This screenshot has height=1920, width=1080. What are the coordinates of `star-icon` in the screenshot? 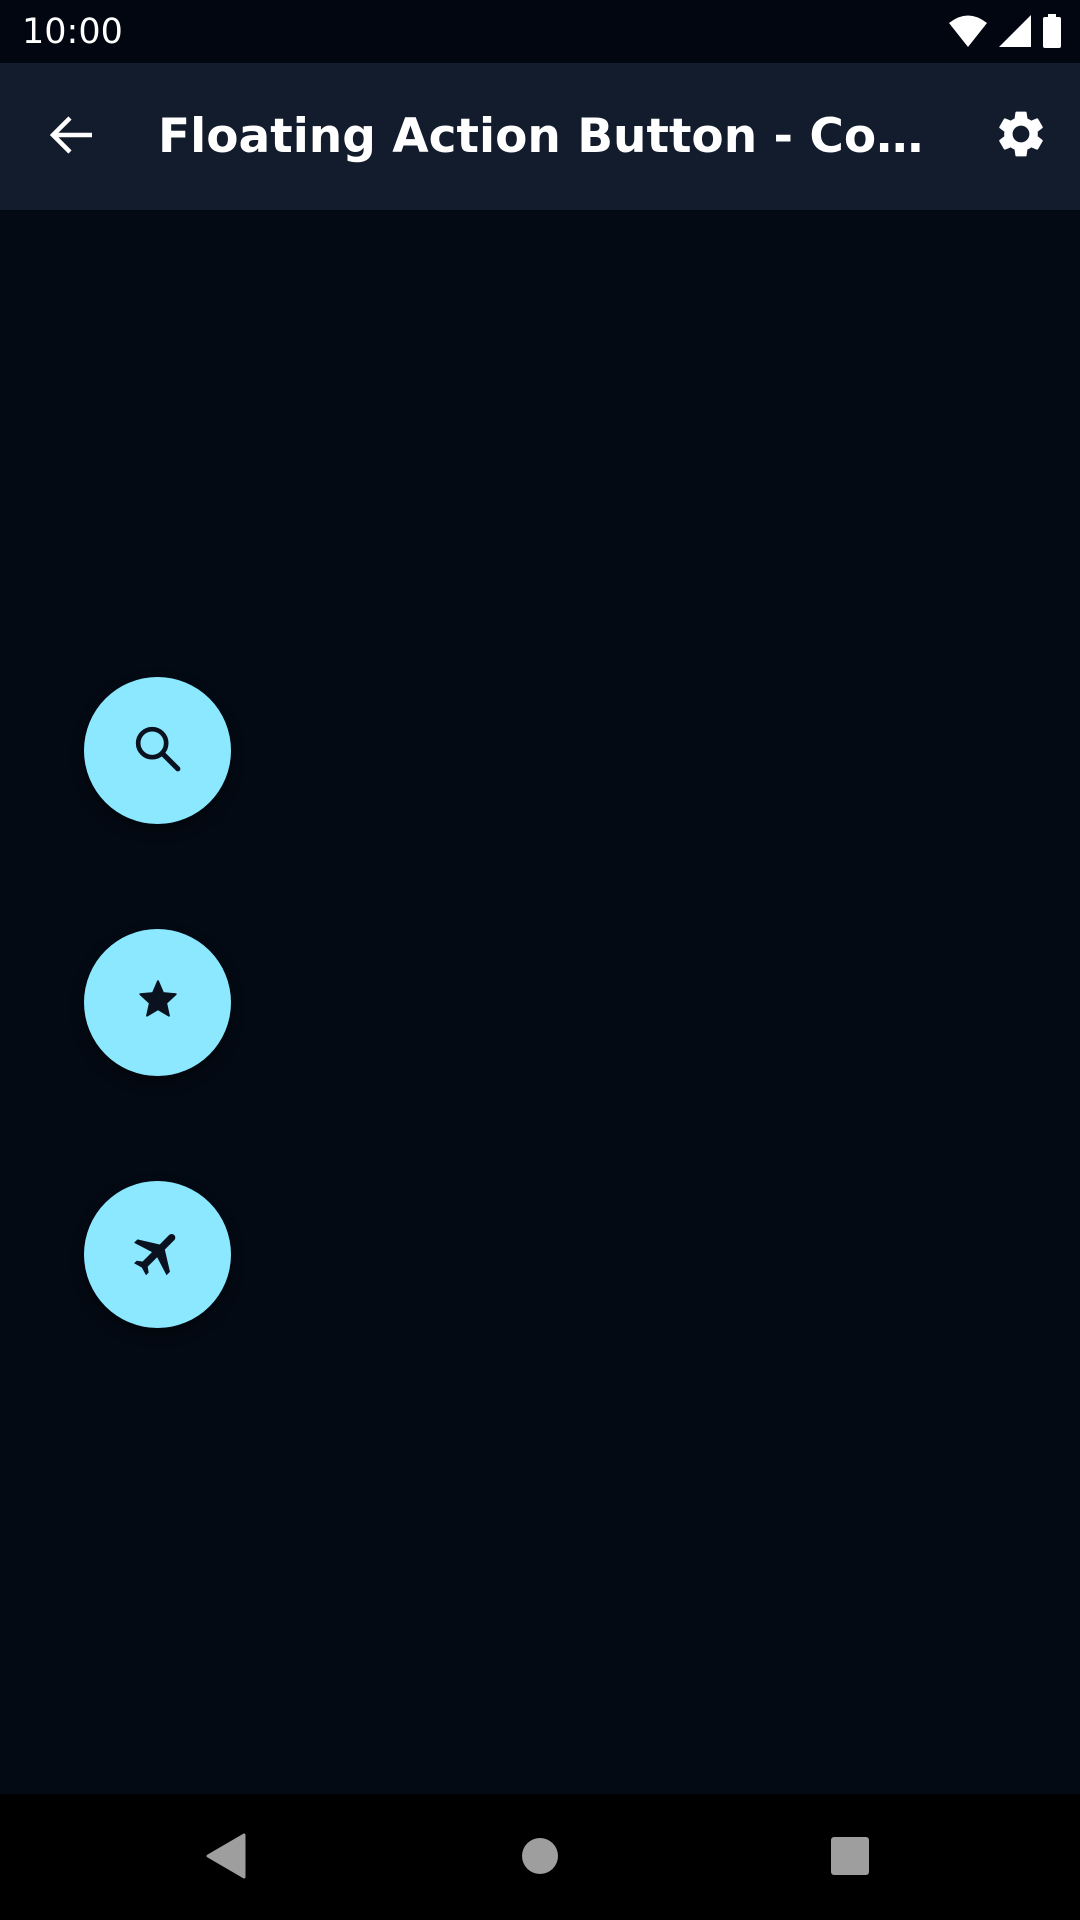 It's located at (158, 1003).